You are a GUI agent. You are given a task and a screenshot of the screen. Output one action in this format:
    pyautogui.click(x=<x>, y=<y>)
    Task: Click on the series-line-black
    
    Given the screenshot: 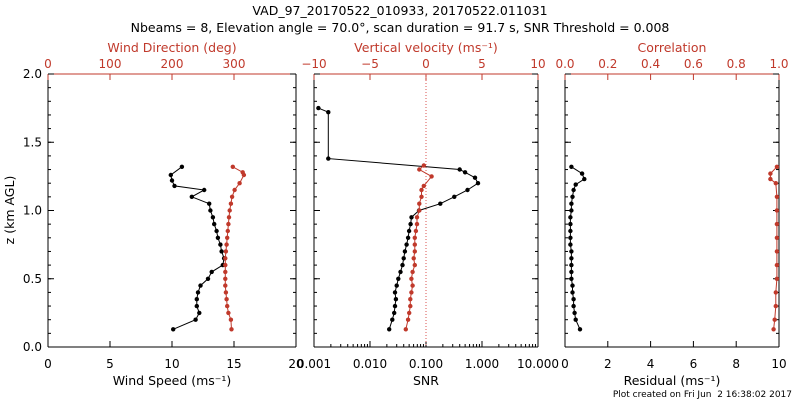 What is the action you would take?
    pyautogui.click(x=398, y=218)
    